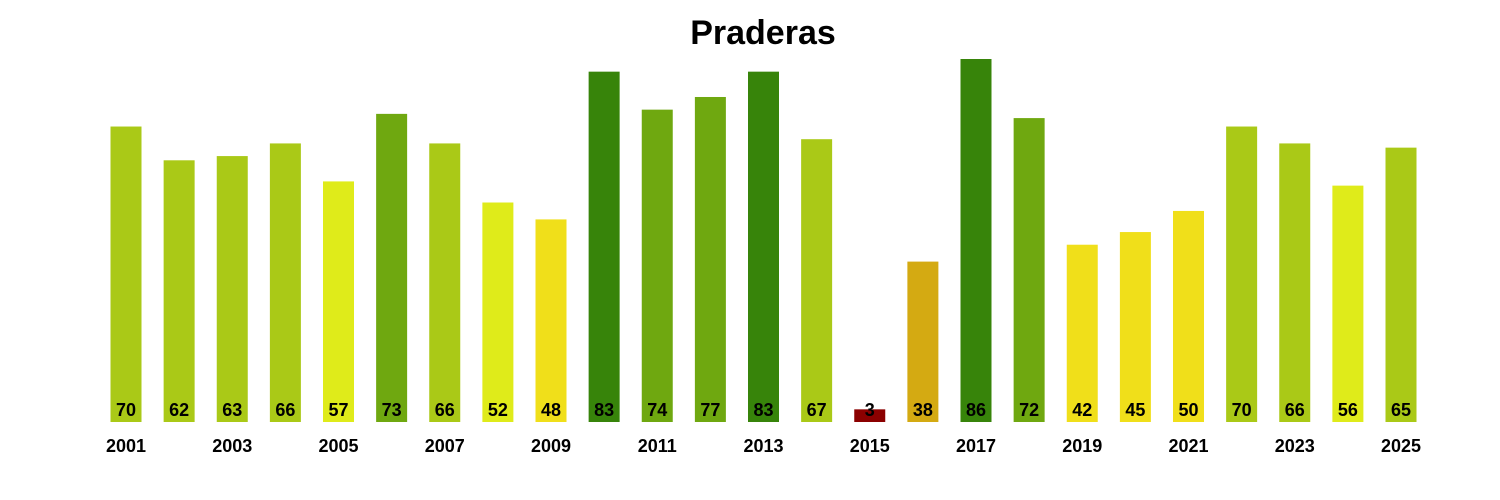 The height and width of the screenshot is (500, 1500). What do you see at coordinates (179, 410) in the screenshot?
I see `value-label-2002: 62` at bounding box center [179, 410].